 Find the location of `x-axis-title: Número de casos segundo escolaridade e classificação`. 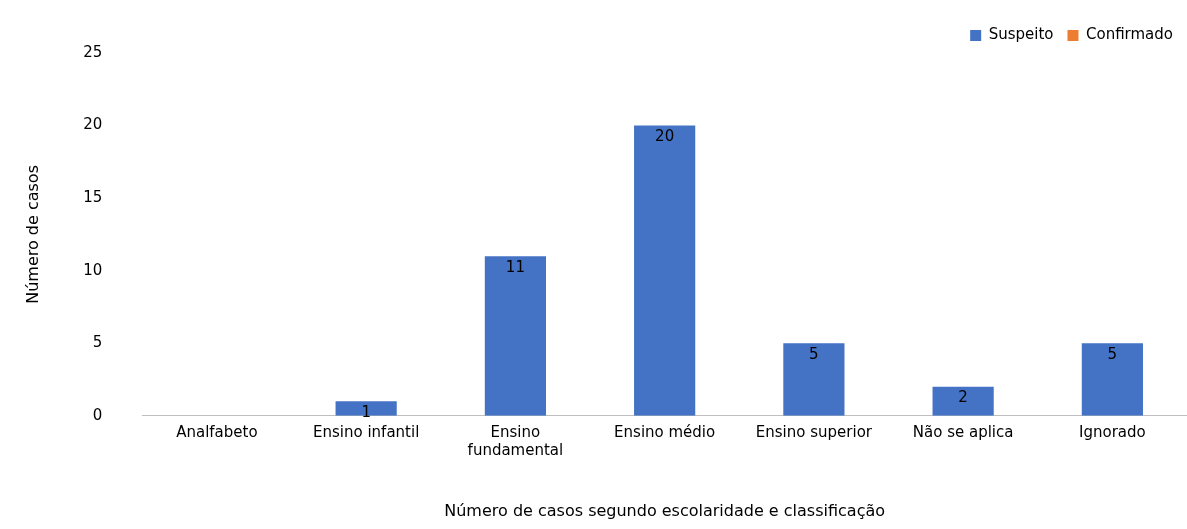

x-axis-title: Número de casos segundo escolaridade e classificação is located at coordinates (665, 510).